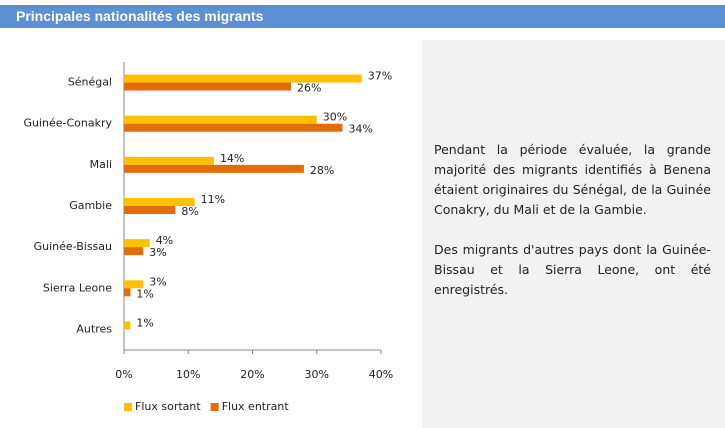 This screenshot has width=725, height=428. What do you see at coordinates (362, 16) in the screenshot?
I see `header: Principales nationalités des migrants` at bounding box center [362, 16].